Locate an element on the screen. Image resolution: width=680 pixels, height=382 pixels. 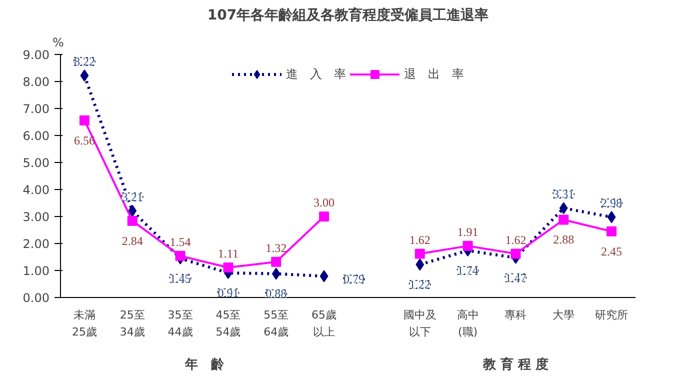
x-tick-label: 專科 is located at coordinates (515, 315).